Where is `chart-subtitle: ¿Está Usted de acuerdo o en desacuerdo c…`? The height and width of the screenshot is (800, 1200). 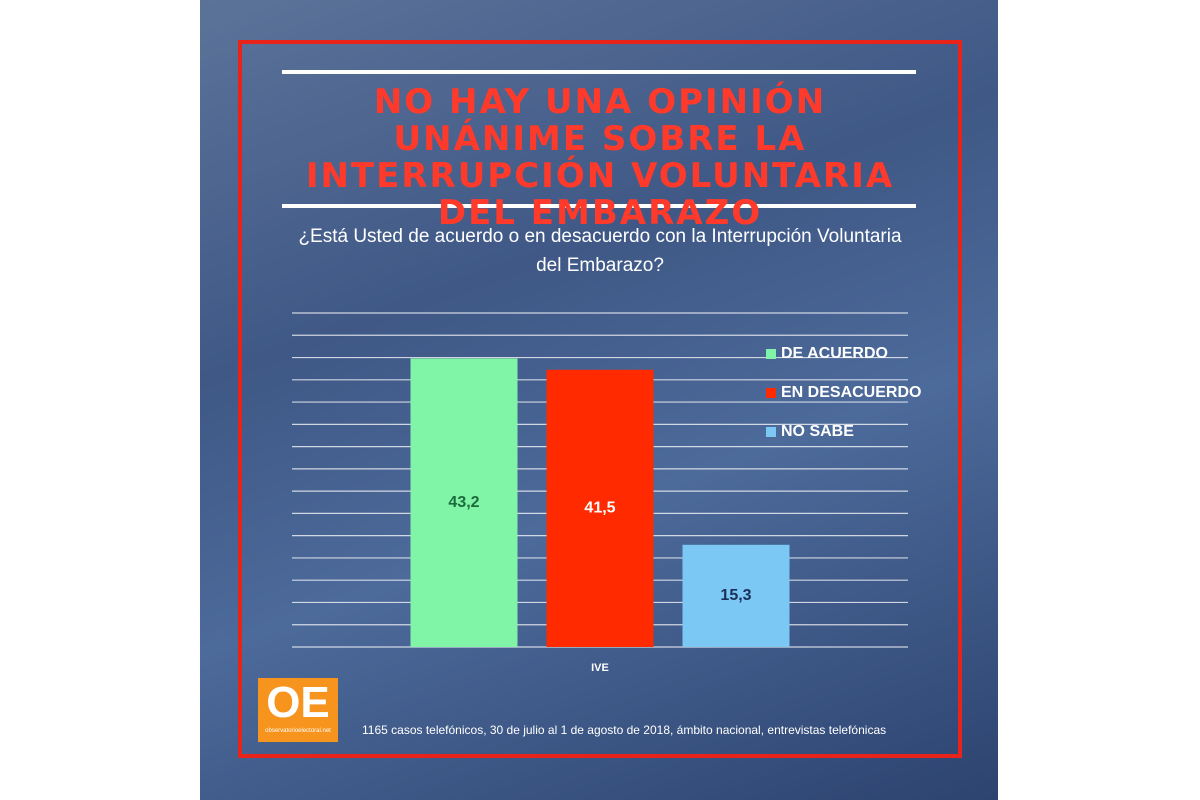
chart-subtitle: ¿Está Usted de acuerdo o en desacuerdo c… is located at coordinates (600, 251).